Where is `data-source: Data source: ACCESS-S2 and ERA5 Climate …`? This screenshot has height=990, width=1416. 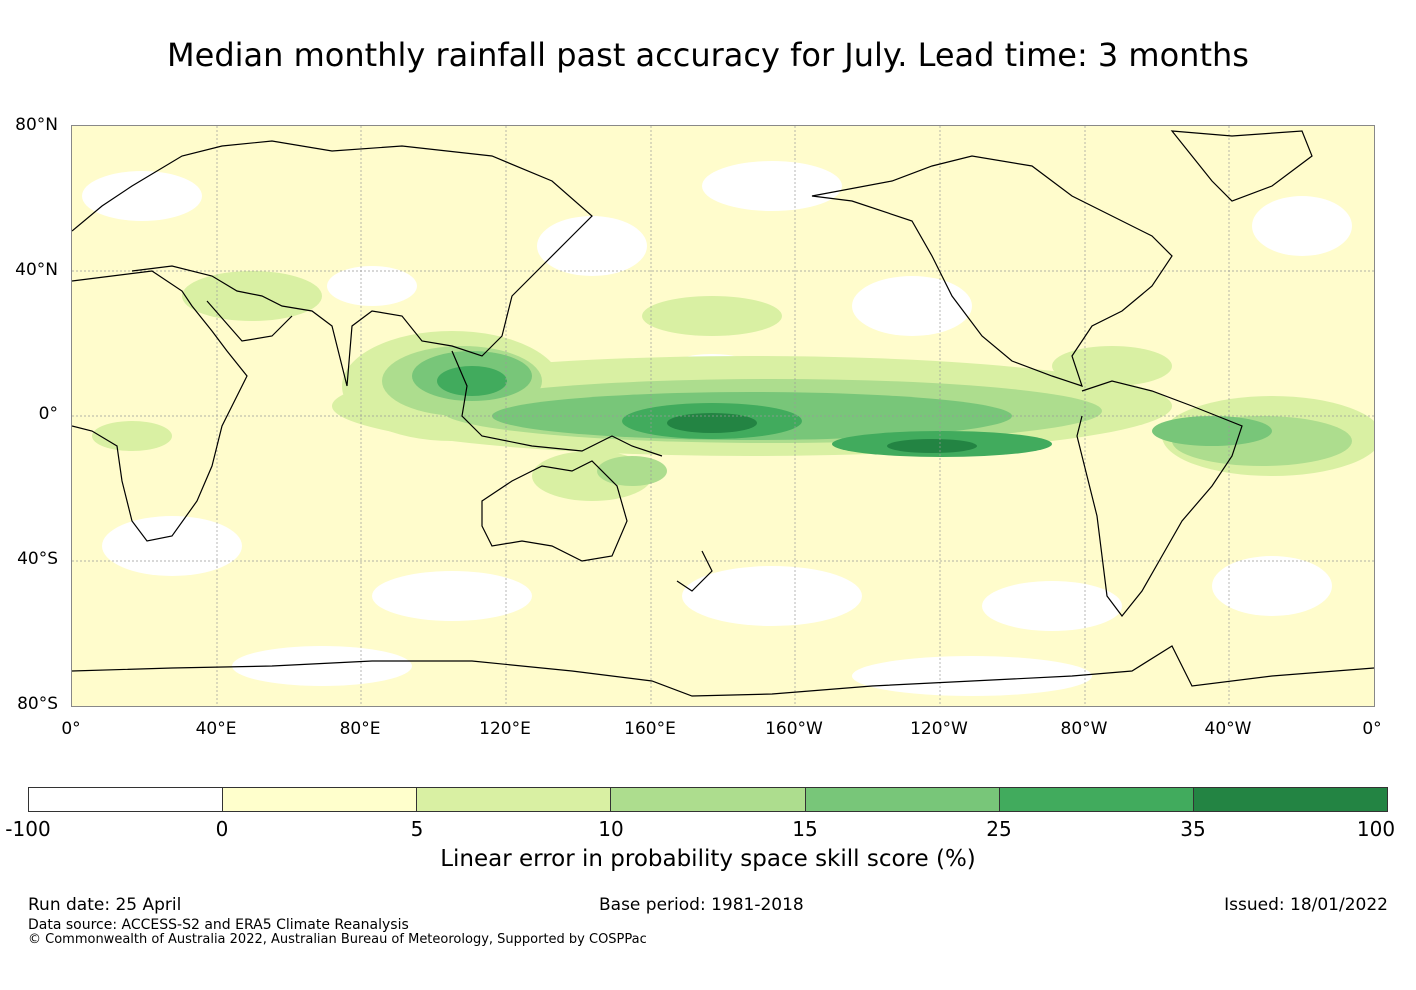 data-source: Data source: ACCESS-S2 and ERA5 Climate … is located at coordinates (218, 925).